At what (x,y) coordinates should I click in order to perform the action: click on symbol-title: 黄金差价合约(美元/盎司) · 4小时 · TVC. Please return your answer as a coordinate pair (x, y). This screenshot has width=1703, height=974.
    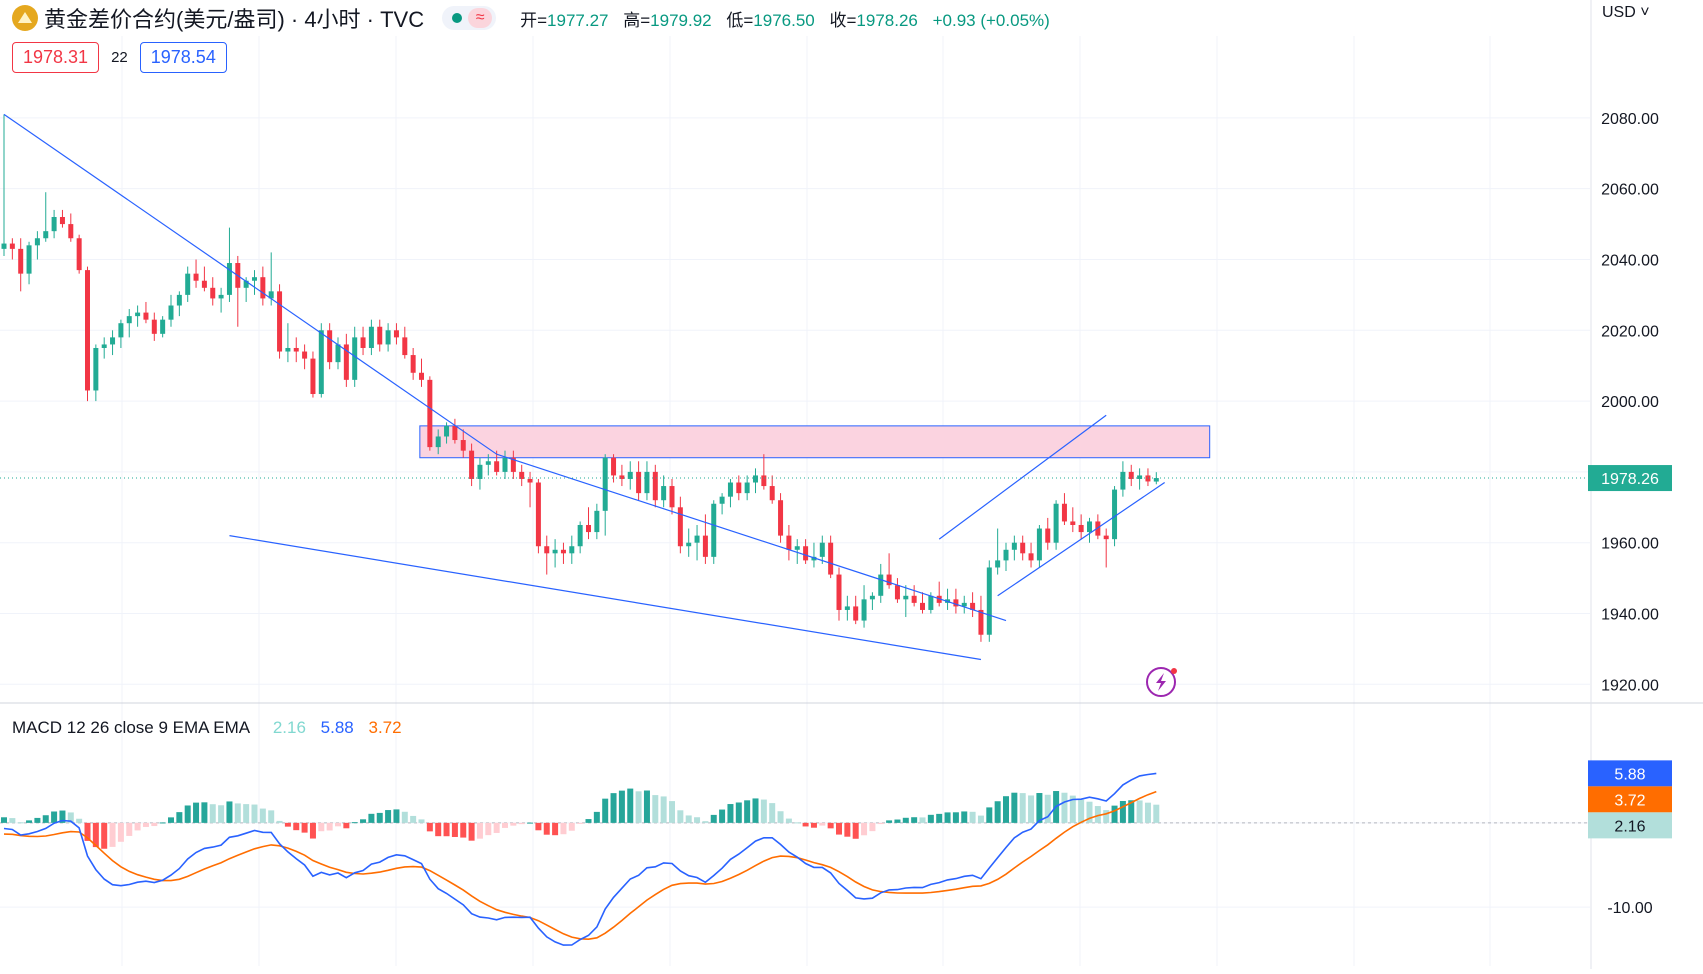
    Looking at the image, I should click on (234, 19).